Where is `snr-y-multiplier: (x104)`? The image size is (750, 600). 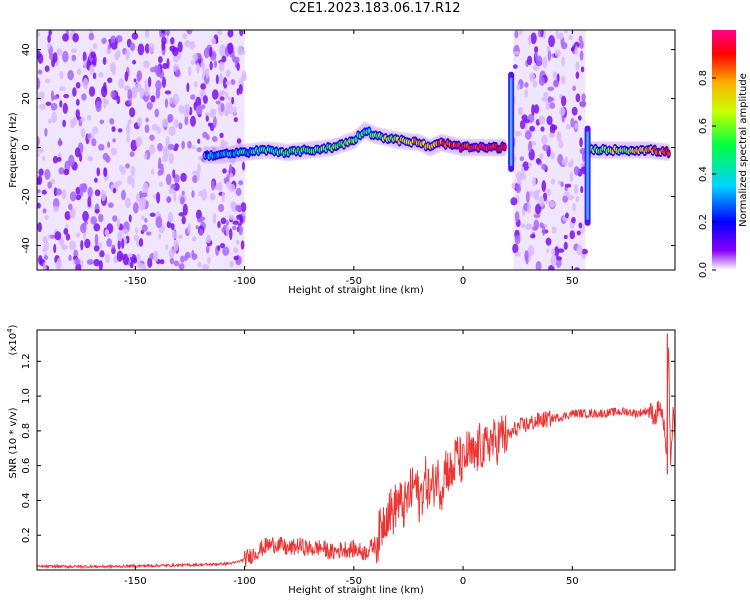
snr-y-multiplier: (x104) is located at coordinates (12, 339).